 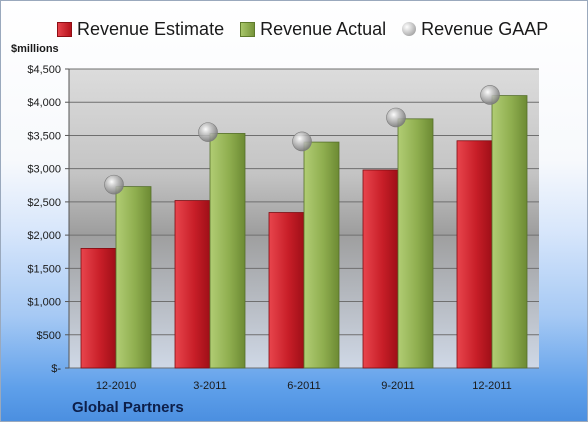 I want to click on x-tick-label: 3-2011, so click(x=209, y=386).